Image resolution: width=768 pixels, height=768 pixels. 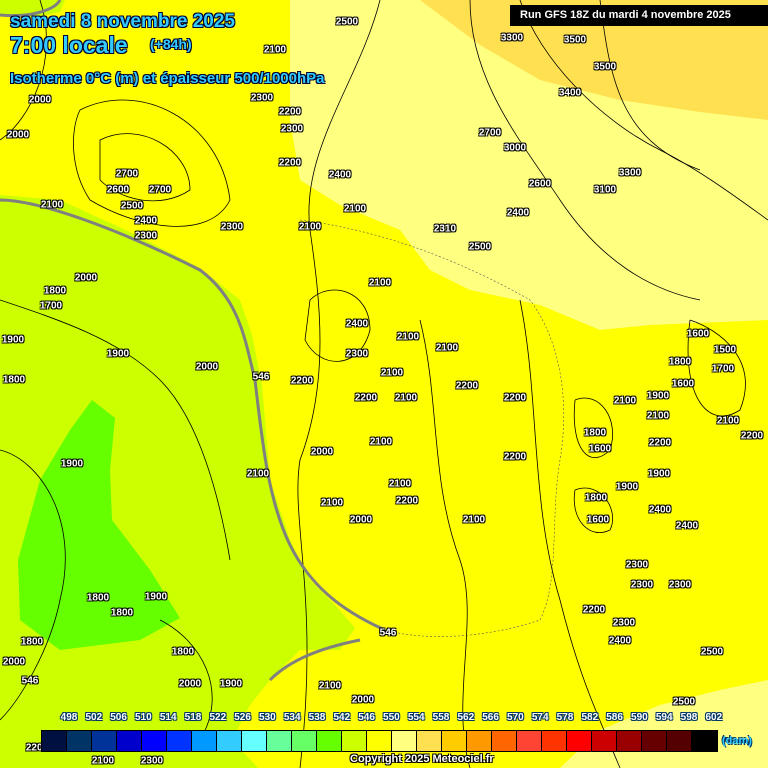 What do you see at coordinates (69, 717) in the screenshot?
I see `legend-tick: 498` at bounding box center [69, 717].